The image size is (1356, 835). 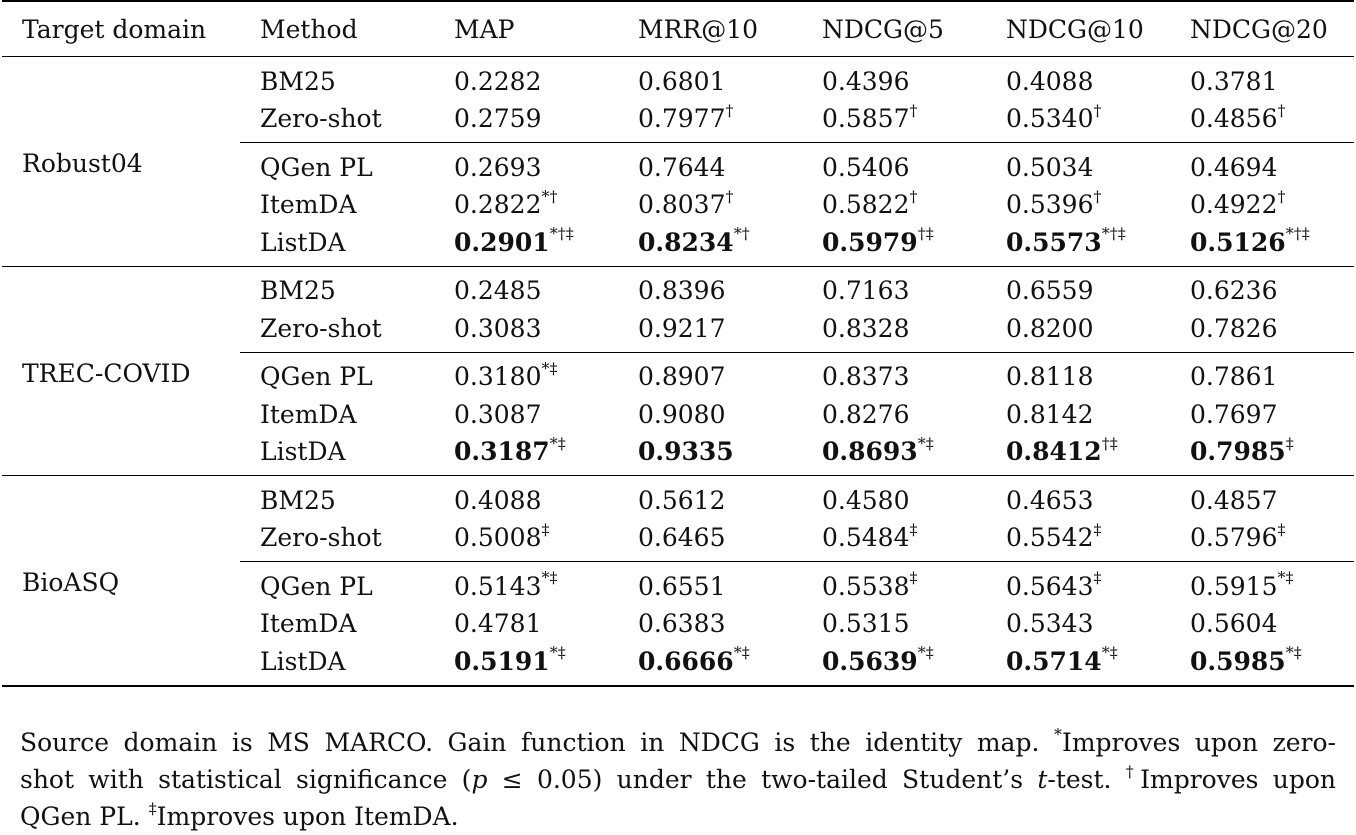 What do you see at coordinates (308, 624) in the screenshot?
I see `method-cell: ItemDA` at bounding box center [308, 624].